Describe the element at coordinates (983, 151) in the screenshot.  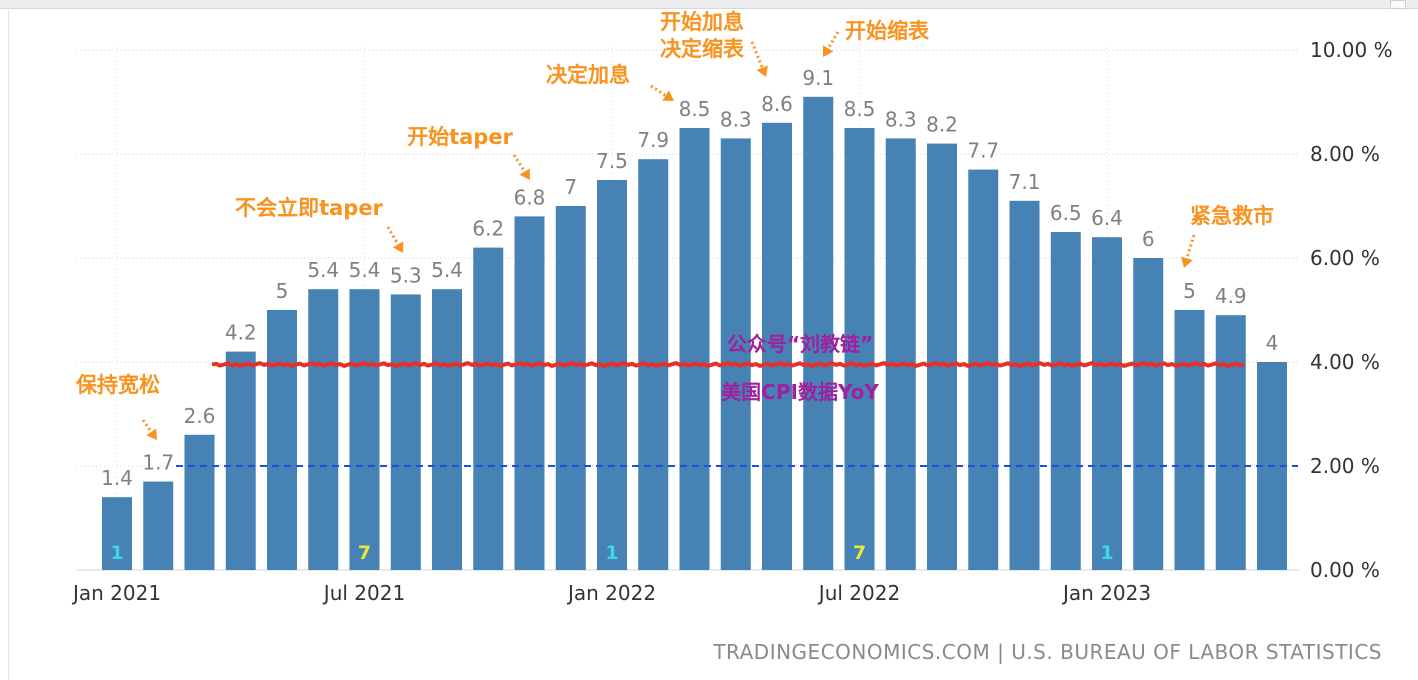
I see `value-label: 7.7` at that location.